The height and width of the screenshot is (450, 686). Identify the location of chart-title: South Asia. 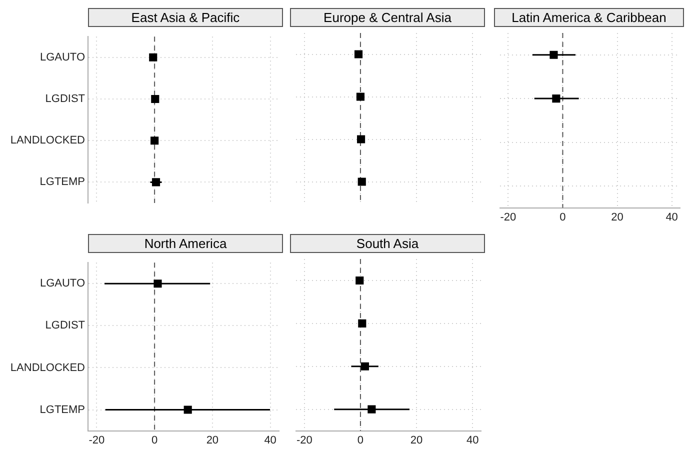
(387, 243).